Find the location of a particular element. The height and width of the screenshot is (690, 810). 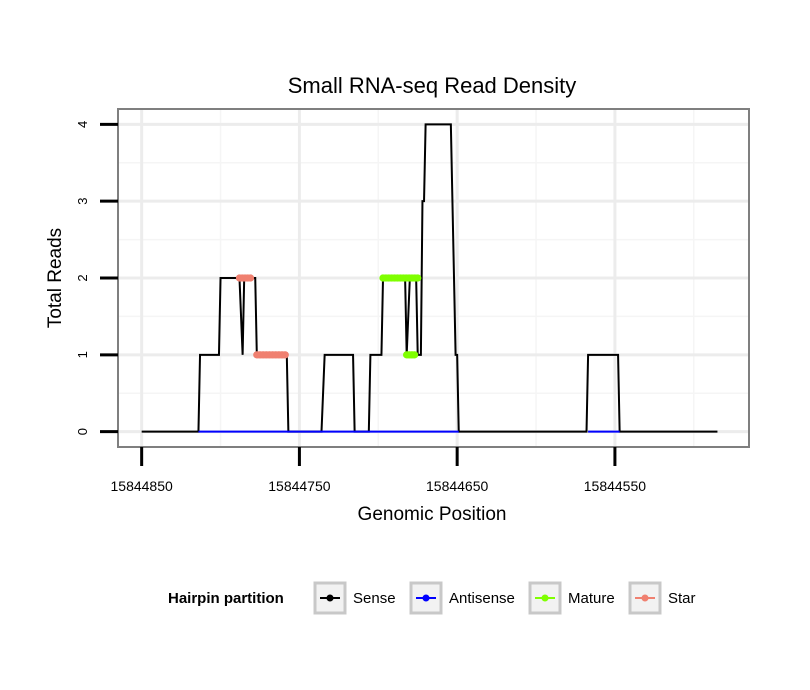

y-tick-label: 0 is located at coordinates (82, 431).